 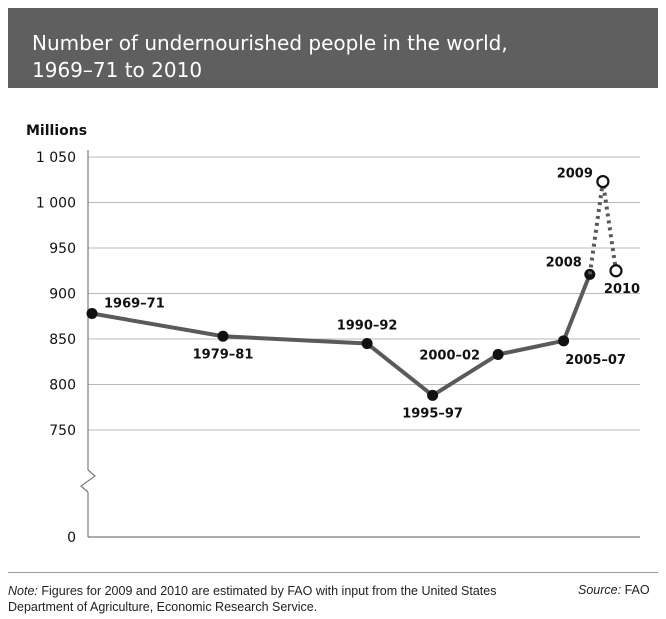 I want to click on y-tick-label: 950, so click(x=62, y=249).